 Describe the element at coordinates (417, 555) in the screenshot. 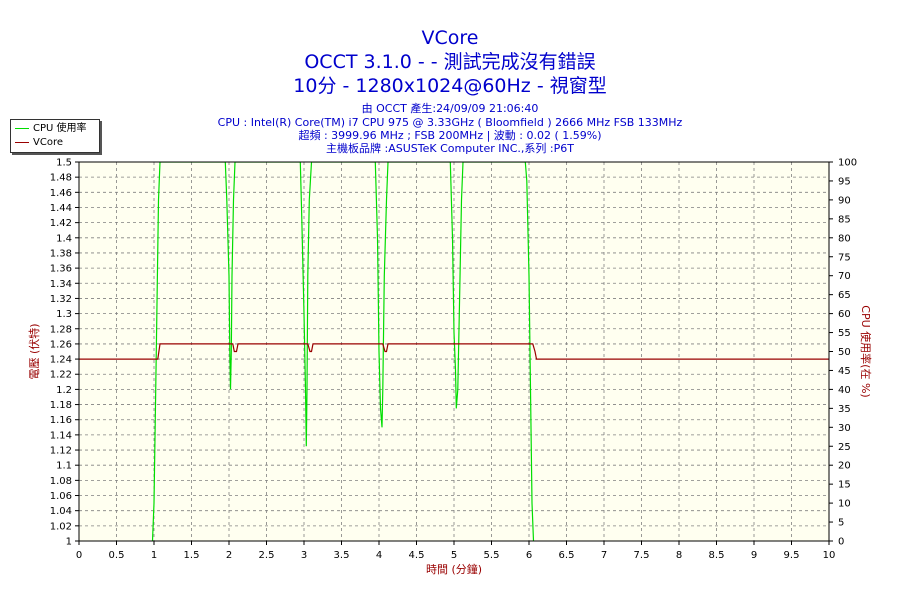

I see `x-tick-label: 4.5` at that location.